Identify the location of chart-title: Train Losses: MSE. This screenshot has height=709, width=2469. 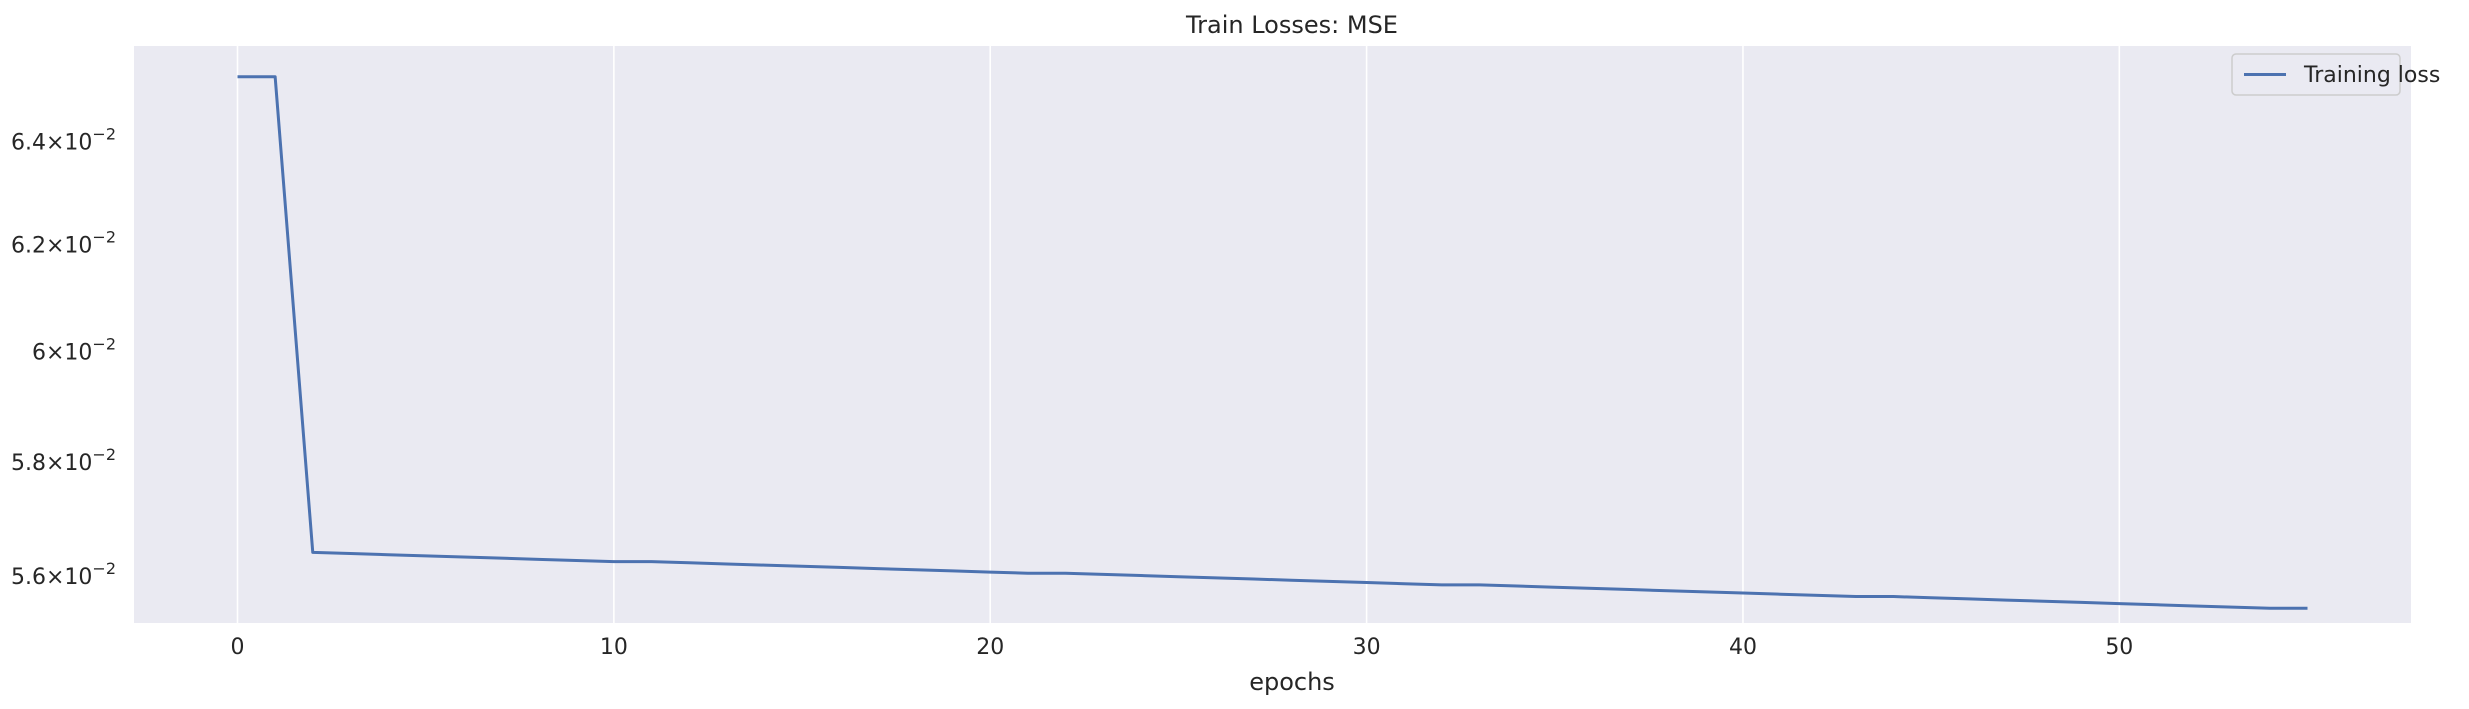
(1291, 25).